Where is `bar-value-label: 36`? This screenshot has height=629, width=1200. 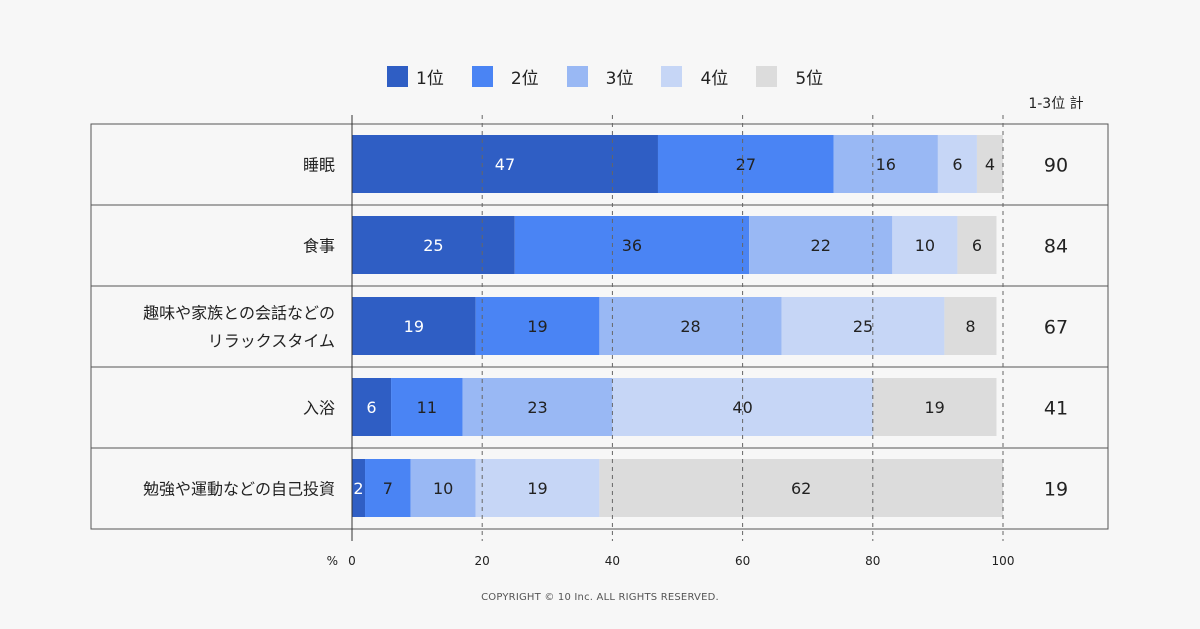 bar-value-label: 36 is located at coordinates (632, 245).